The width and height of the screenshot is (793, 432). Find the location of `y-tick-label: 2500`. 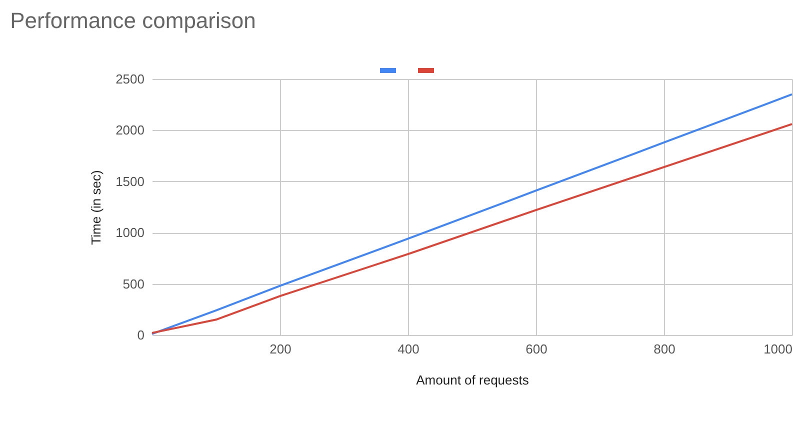

y-tick-label: 2500 is located at coordinates (130, 79).